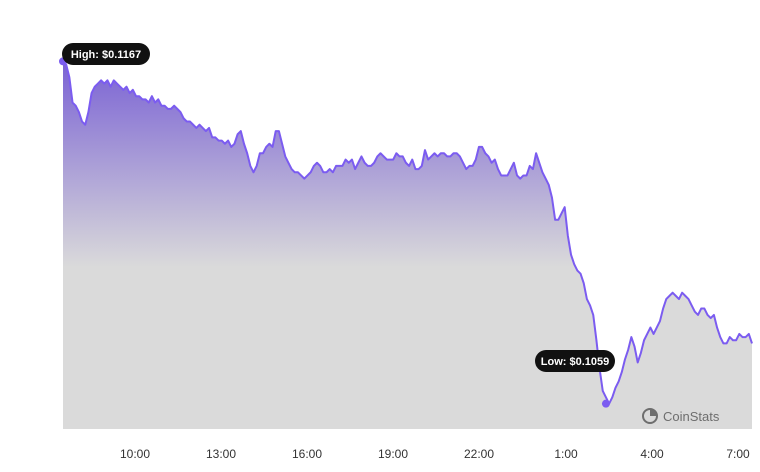 Image resolution: width=760 pixels, height=472 pixels. Describe the element at coordinates (566, 454) in the screenshot. I see `x-tick-label: 1:00` at that location.